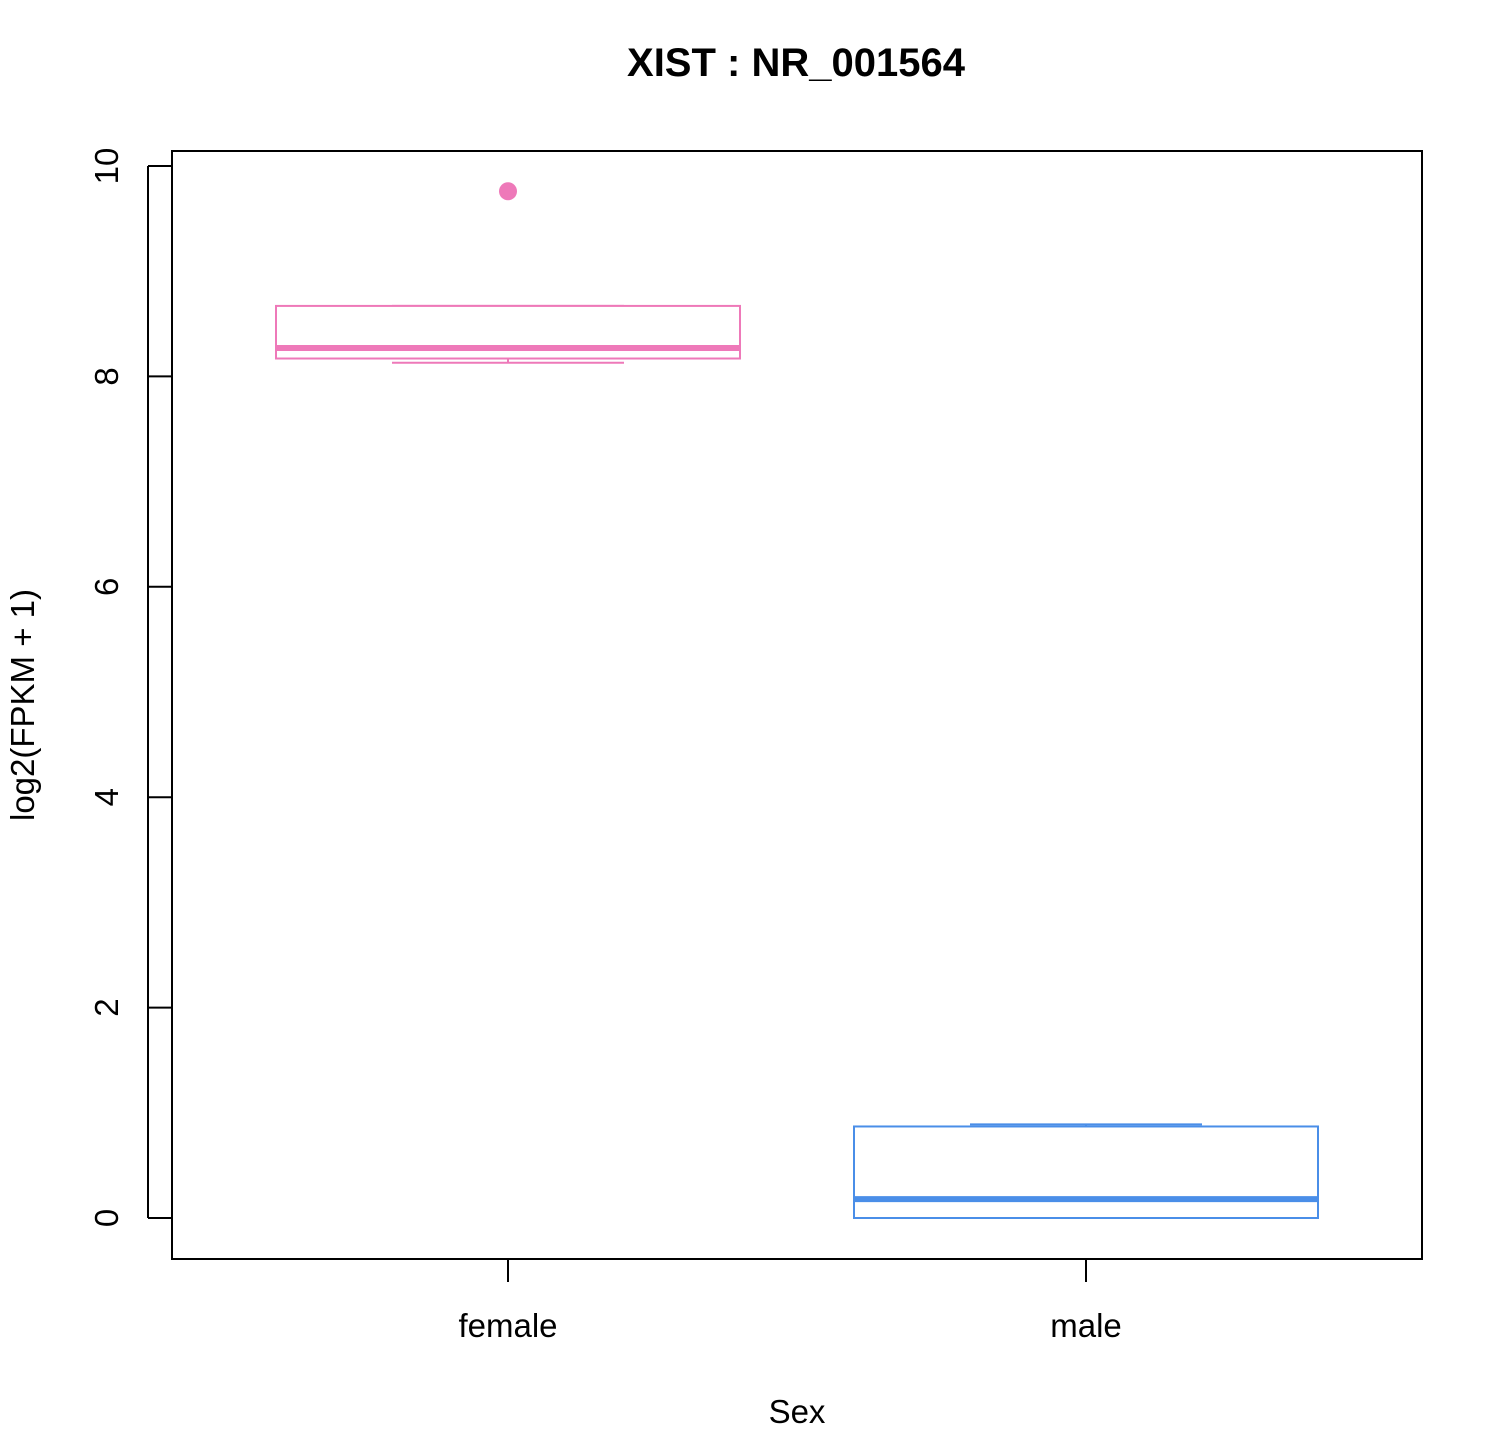  Describe the element at coordinates (22, 705) in the screenshot. I see `y-axis-label: log2(FPKM + 1)` at that location.